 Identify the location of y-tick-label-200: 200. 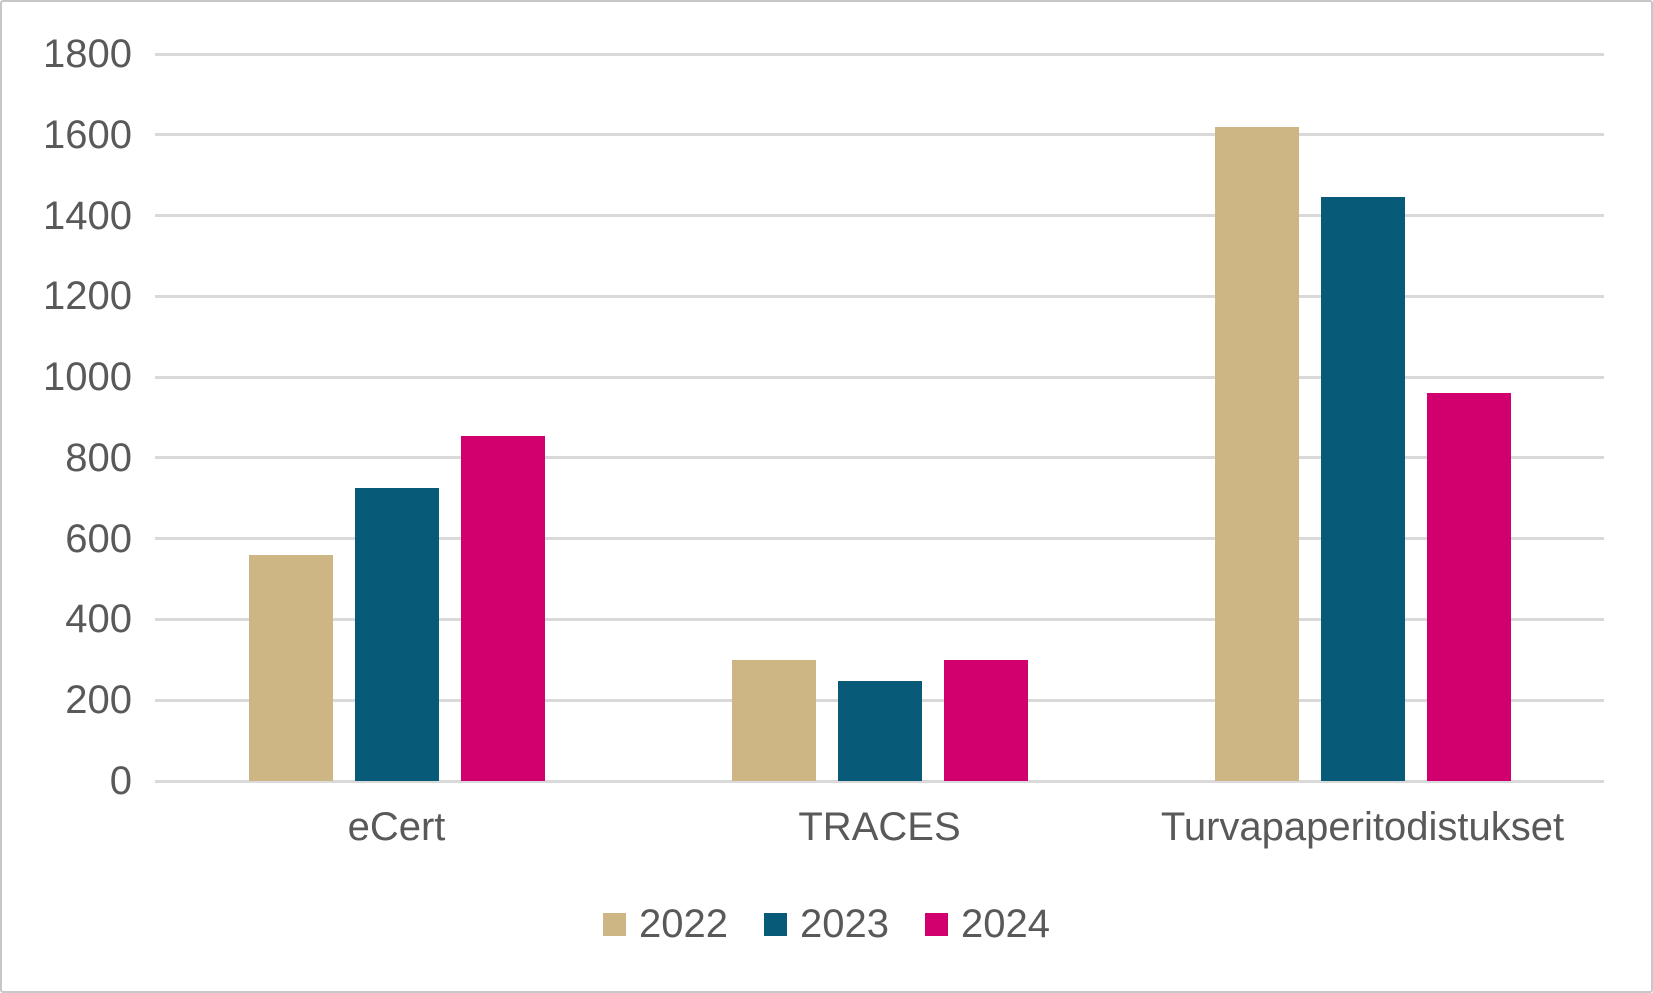
(98, 700).